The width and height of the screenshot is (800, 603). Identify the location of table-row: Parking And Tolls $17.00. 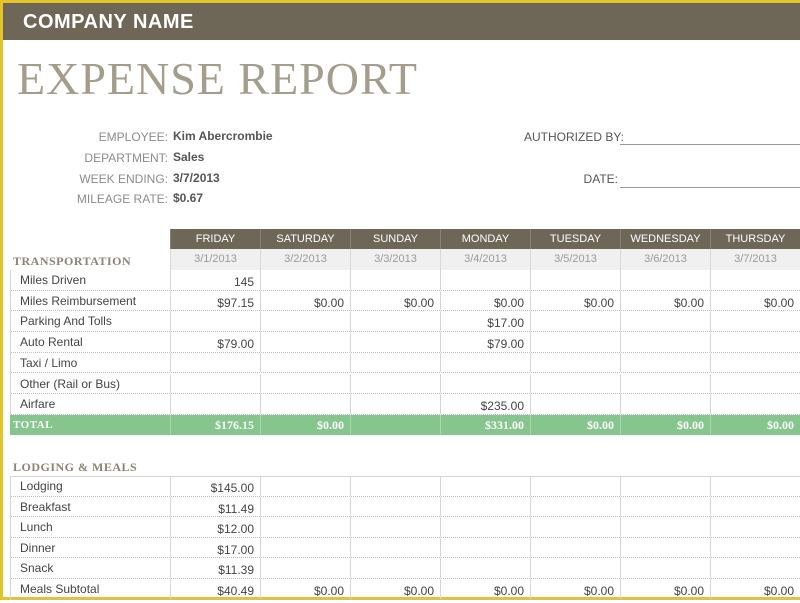
(405, 322).